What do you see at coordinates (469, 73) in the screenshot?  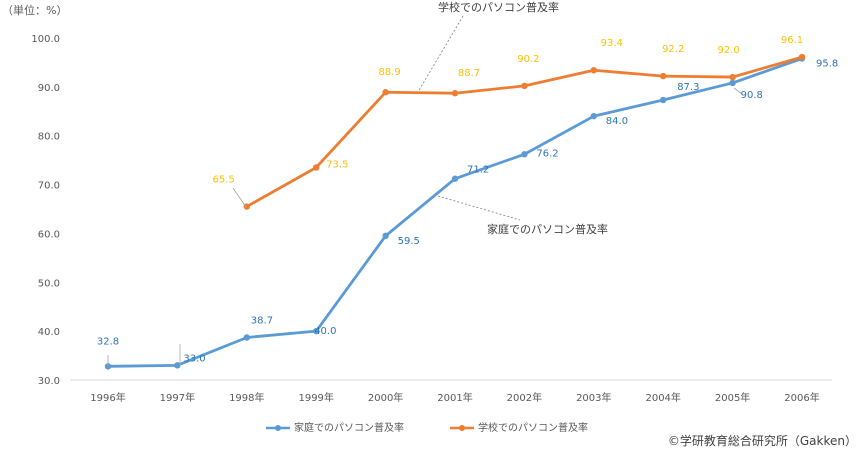 I see `data-label: 88.7` at bounding box center [469, 73].